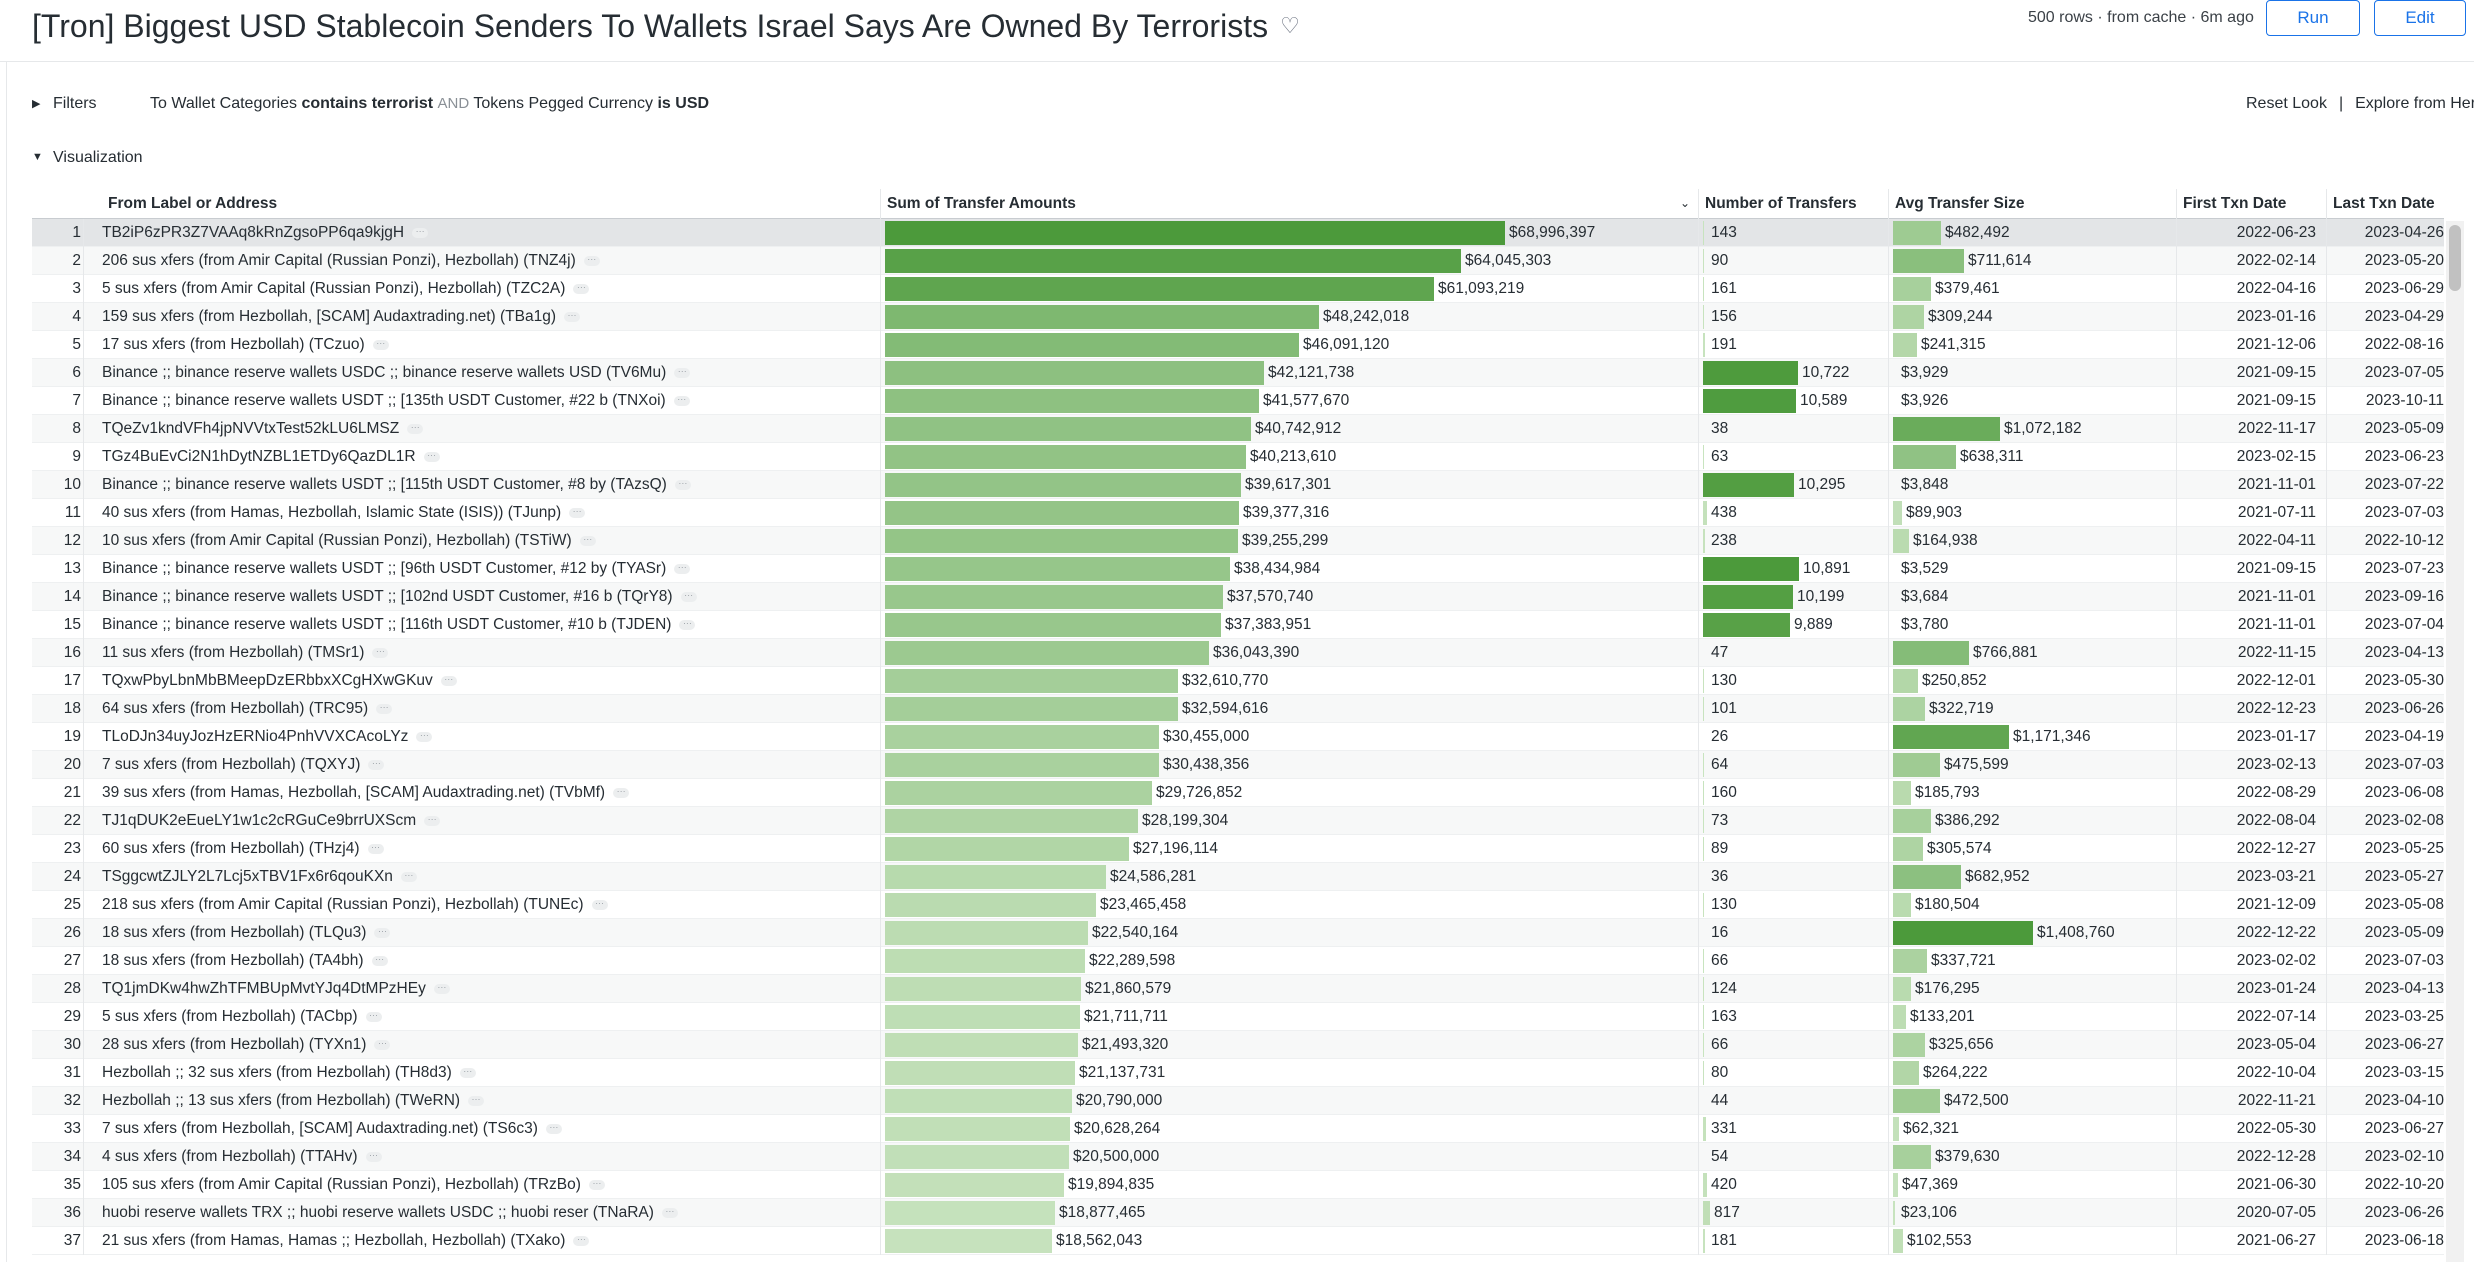 Image resolution: width=2474 pixels, height=1262 pixels. I want to click on from-label-cell: 64 sus xfers (from Hezbollah) (TRC95) ···, so click(502, 709).